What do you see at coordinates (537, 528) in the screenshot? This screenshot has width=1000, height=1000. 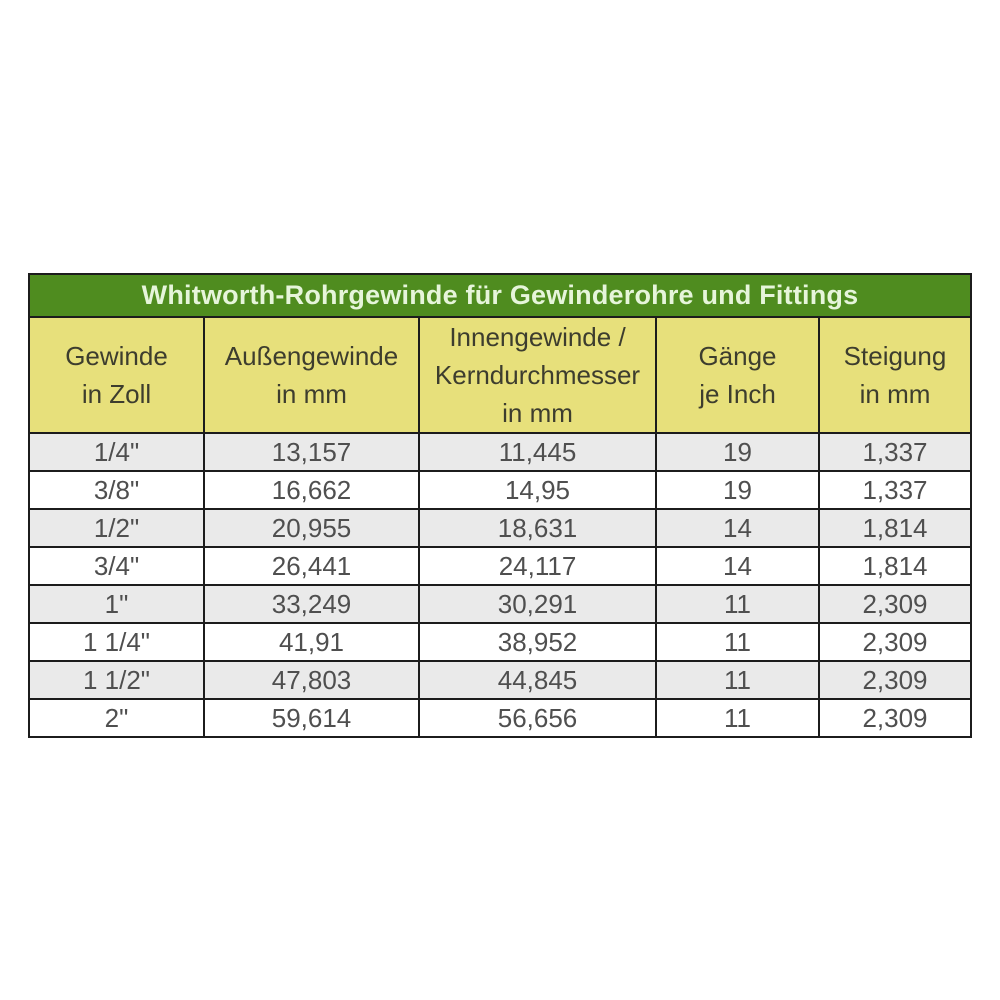 I see `cell-innengewinde: 18,631` at bounding box center [537, 528].